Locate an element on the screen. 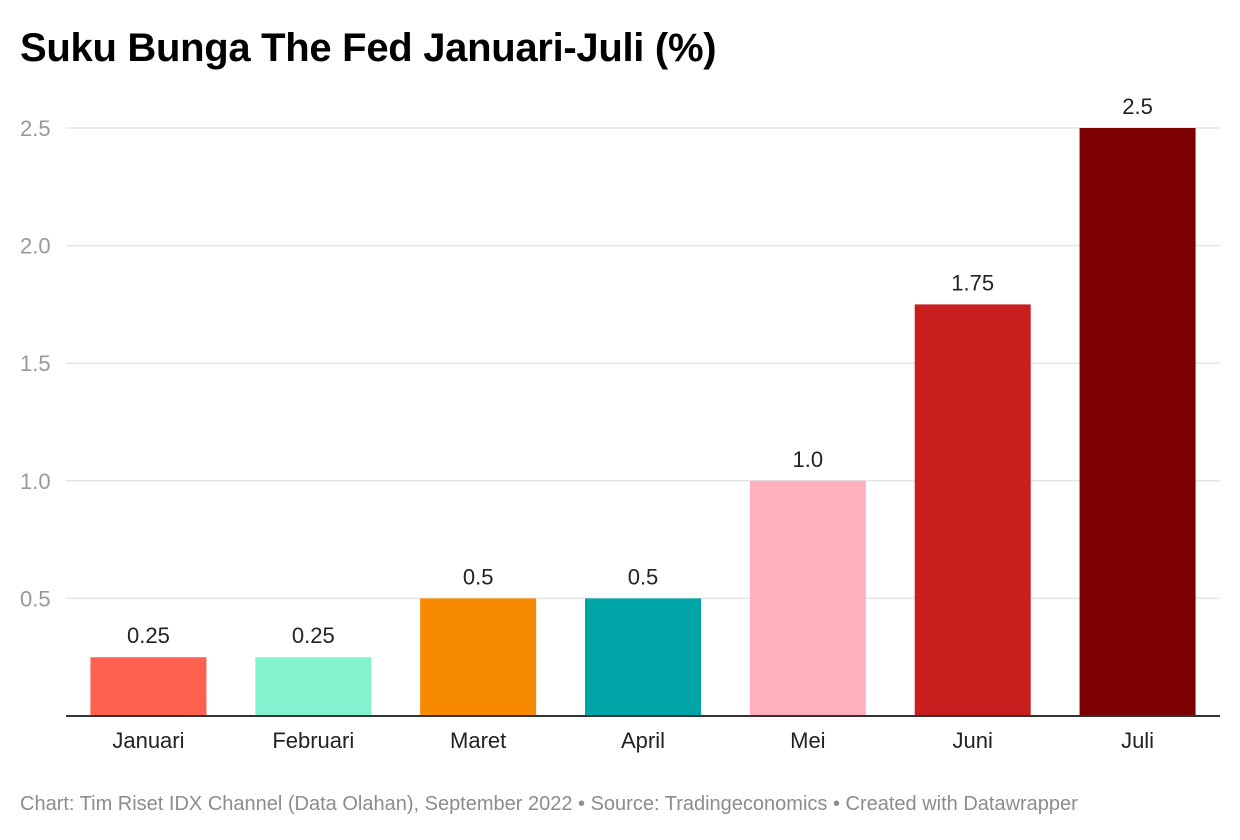  bar-juli is located at coordinates (1137, 422).